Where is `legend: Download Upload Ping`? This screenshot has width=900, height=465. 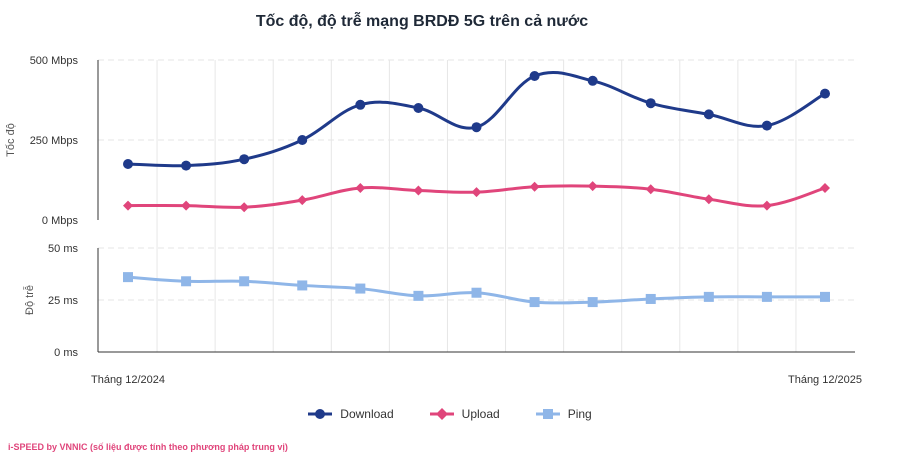 legend: Download Upload Ping is located at coordinates (450, 414).